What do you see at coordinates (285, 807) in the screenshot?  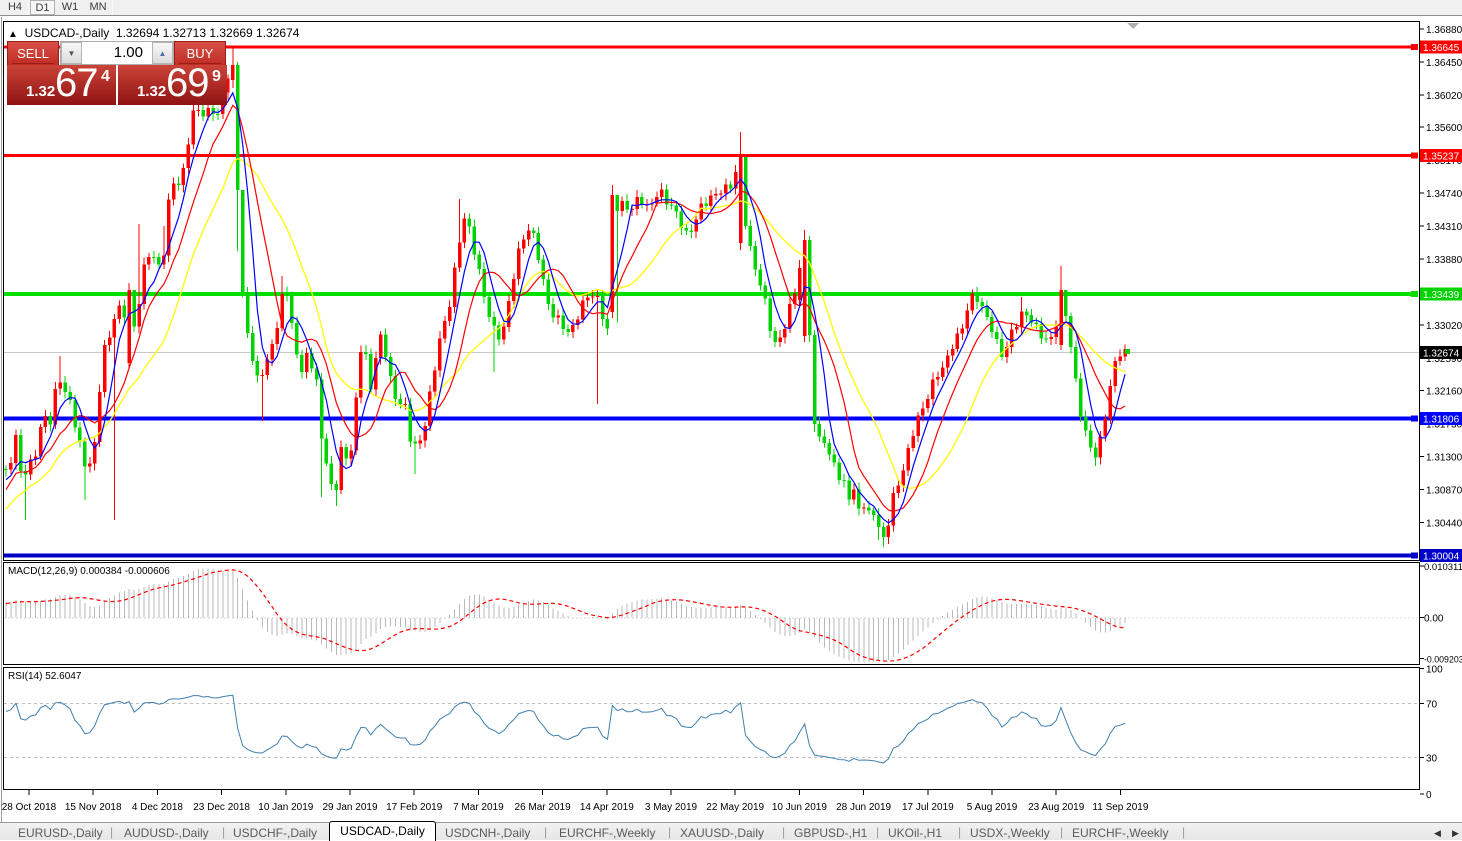 I see `svg-text: 10 Jan 2019` at bounding box center [285, 807].